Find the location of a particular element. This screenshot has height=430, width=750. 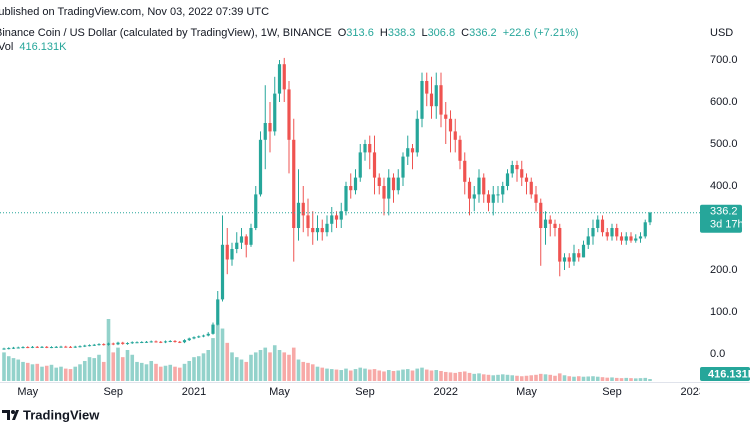

x-tick-label: Sep is located at coordinates (113, 392).